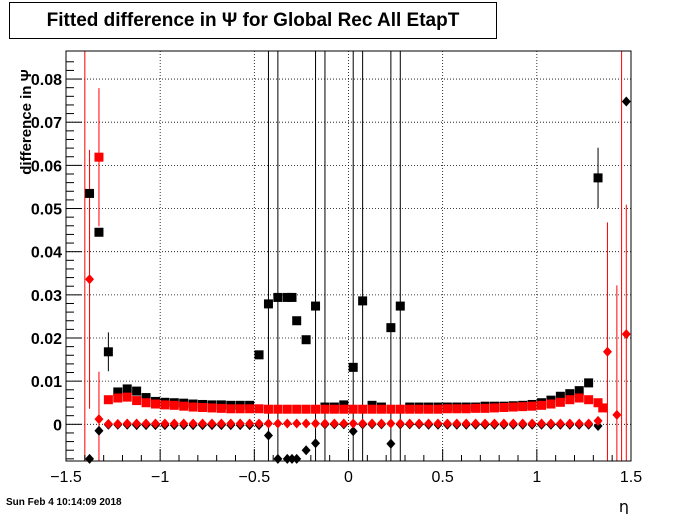 The width and height of the screenshot is (700, 514). Describe the element at coordinates (46, 296) in the screenshot. I see `y-tick-label: 0.03` at that location.